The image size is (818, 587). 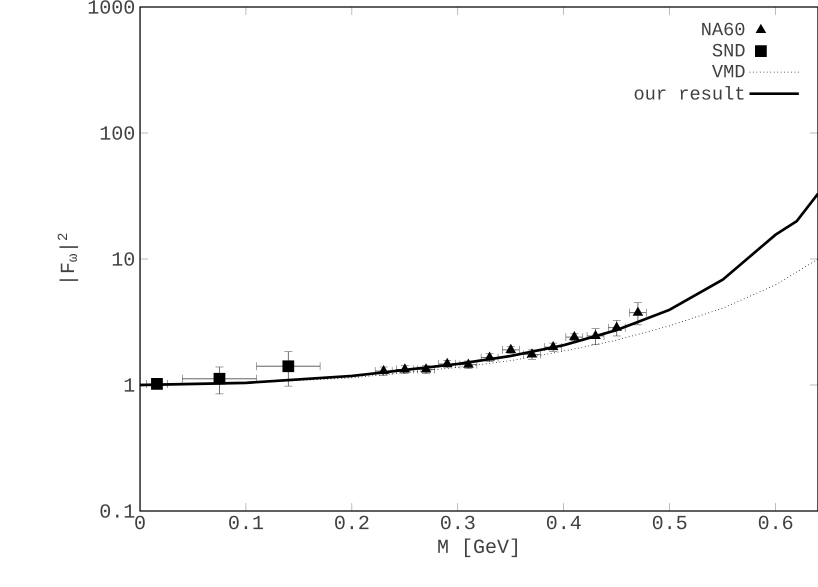 I want to click on legend-label: our result, so click(x=689, y=93).